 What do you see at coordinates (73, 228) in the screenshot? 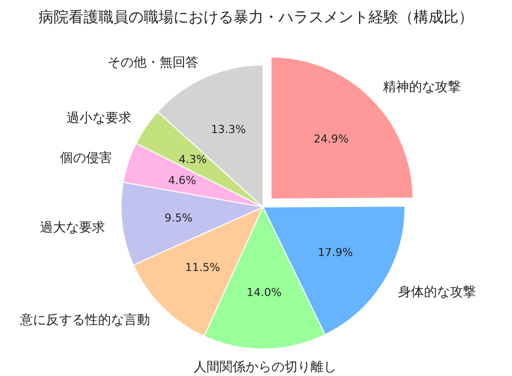
I see `slice-label: 過大な要求` at bounding box center [73, 228].